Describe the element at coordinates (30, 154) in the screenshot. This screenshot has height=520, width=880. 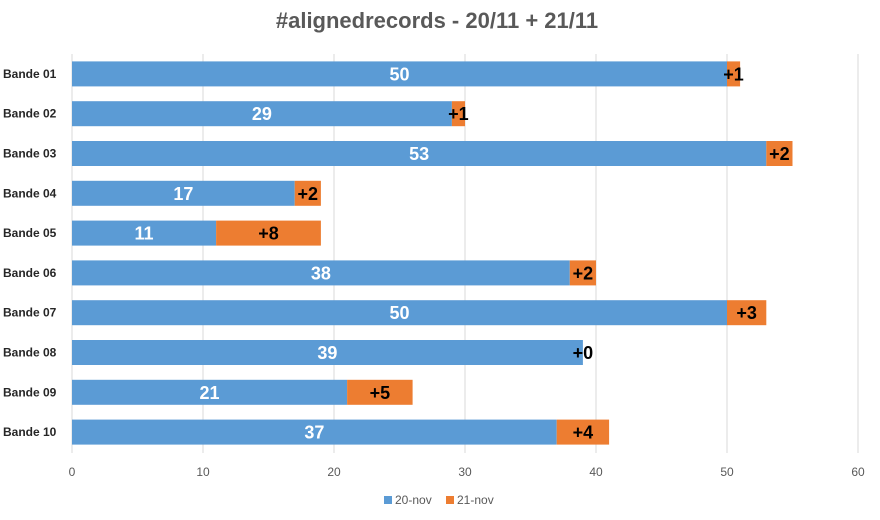
I see `category-label: Bande 03` at that location.